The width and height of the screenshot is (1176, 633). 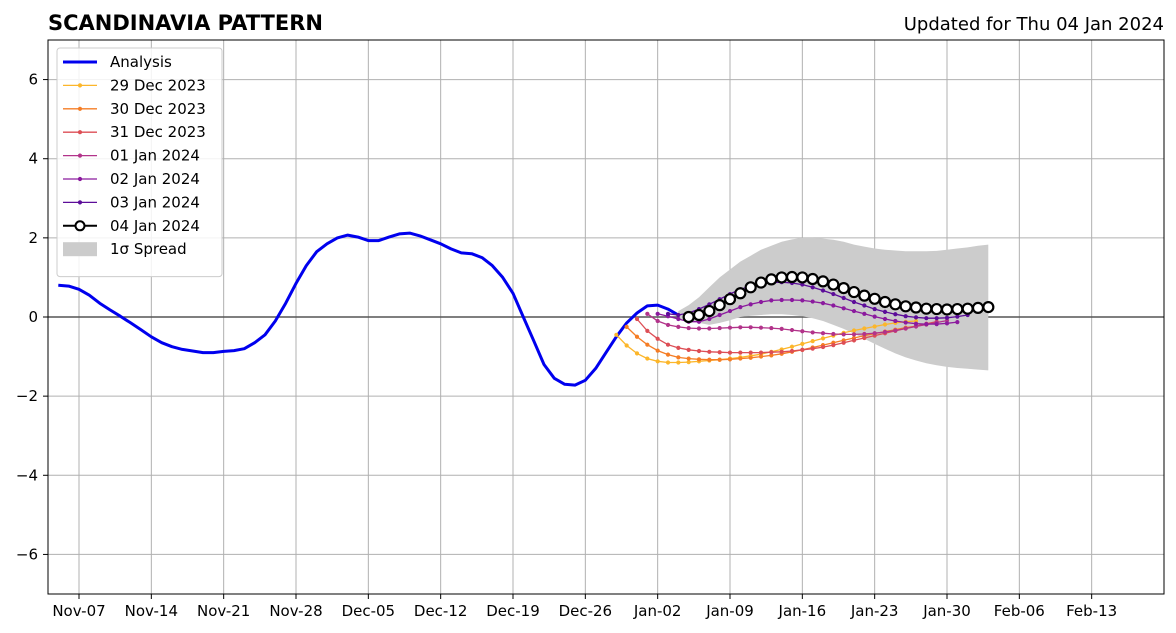 What do you see at coordinates (27, 475) in the screenshot?
I see `y-tick-label: −4` at bounding box center [27, 475].